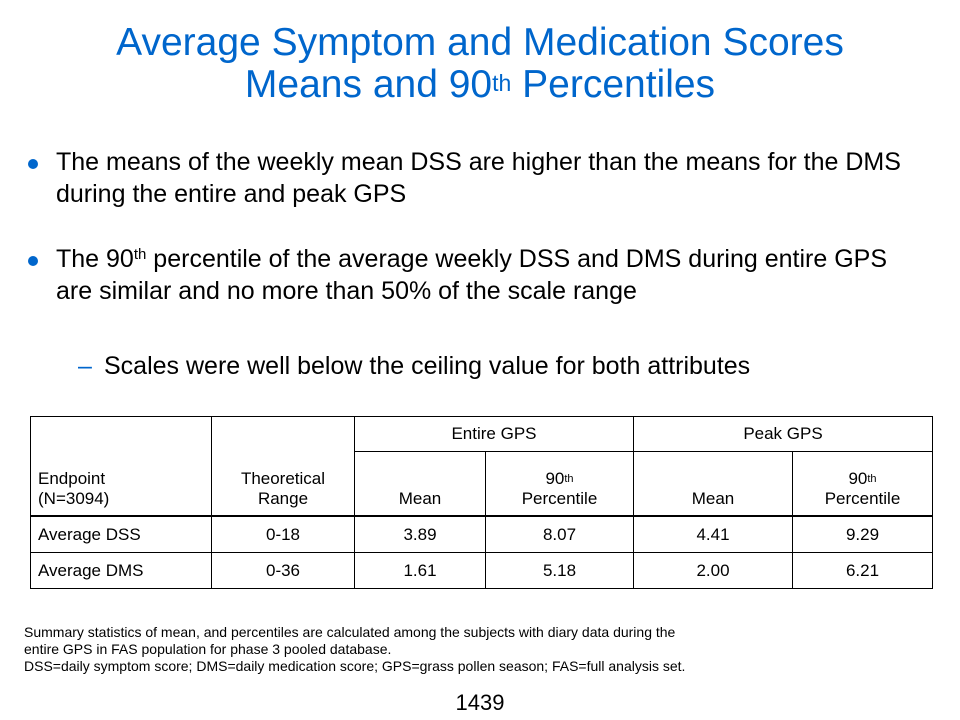 The image size is (960, 720). I want to click on peak-p90-header: 90th Percentile, so click(862, 484).